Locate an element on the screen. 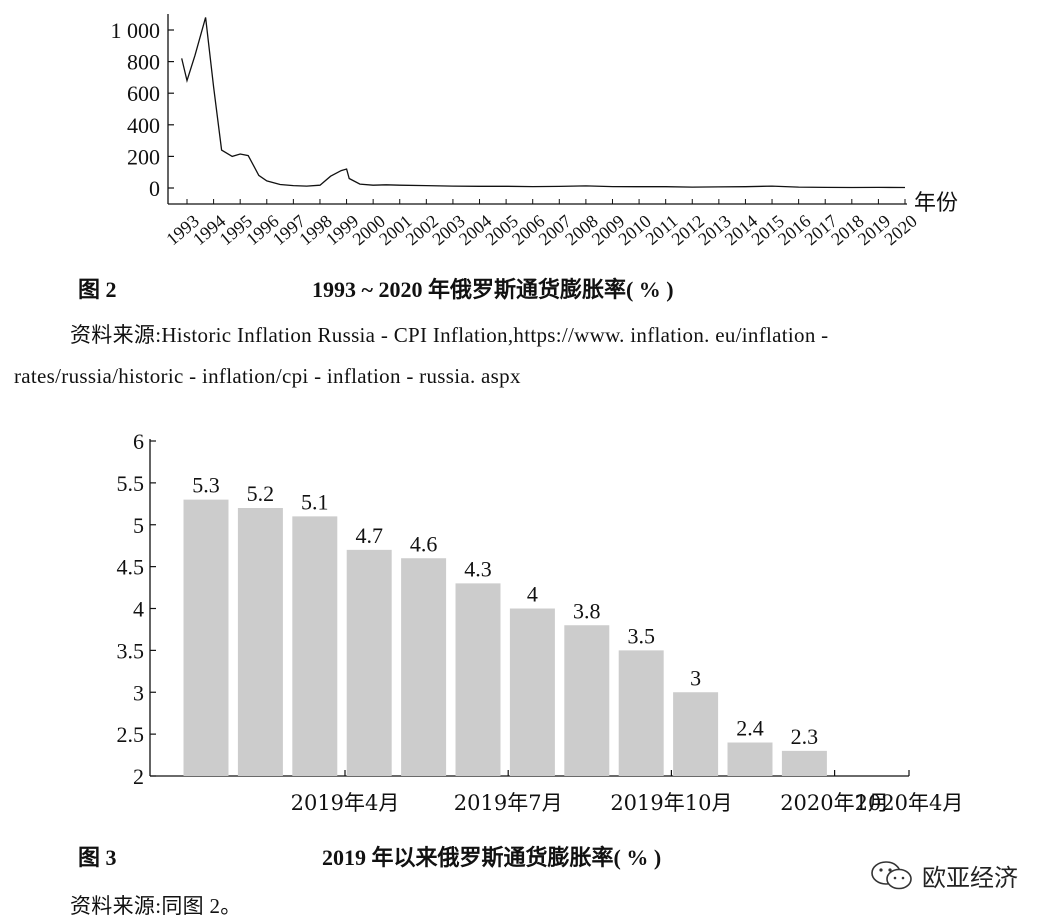 Image resolution: width=1063 pixels, height=923 pixels. watermark-text: 欧亚经济 is located at coordinates (970, 878).